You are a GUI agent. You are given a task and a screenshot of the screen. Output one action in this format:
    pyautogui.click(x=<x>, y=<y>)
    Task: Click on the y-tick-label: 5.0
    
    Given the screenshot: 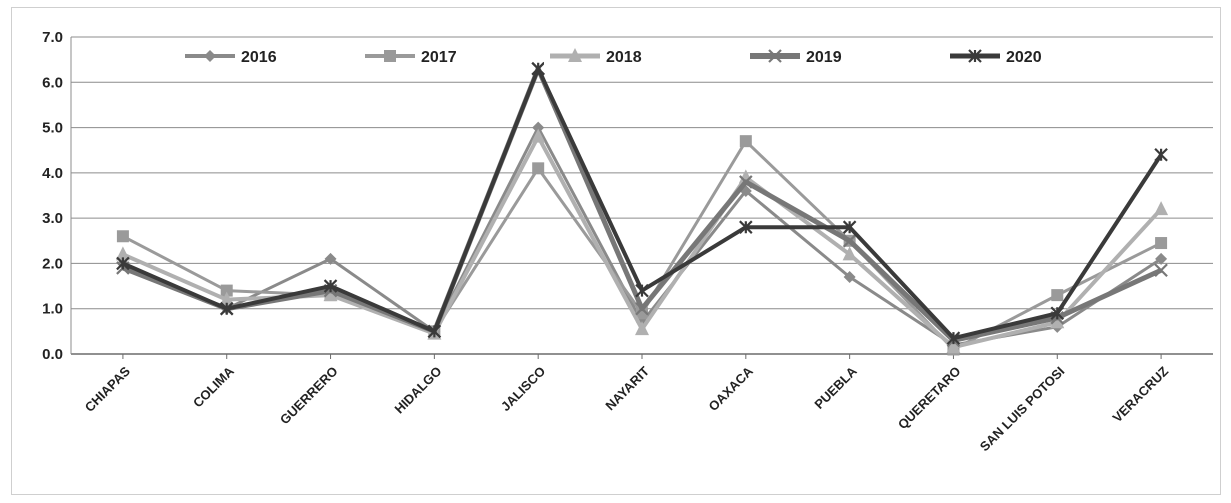 What is the action you would take?
    pyautogui.click(x=52, y=128)
    